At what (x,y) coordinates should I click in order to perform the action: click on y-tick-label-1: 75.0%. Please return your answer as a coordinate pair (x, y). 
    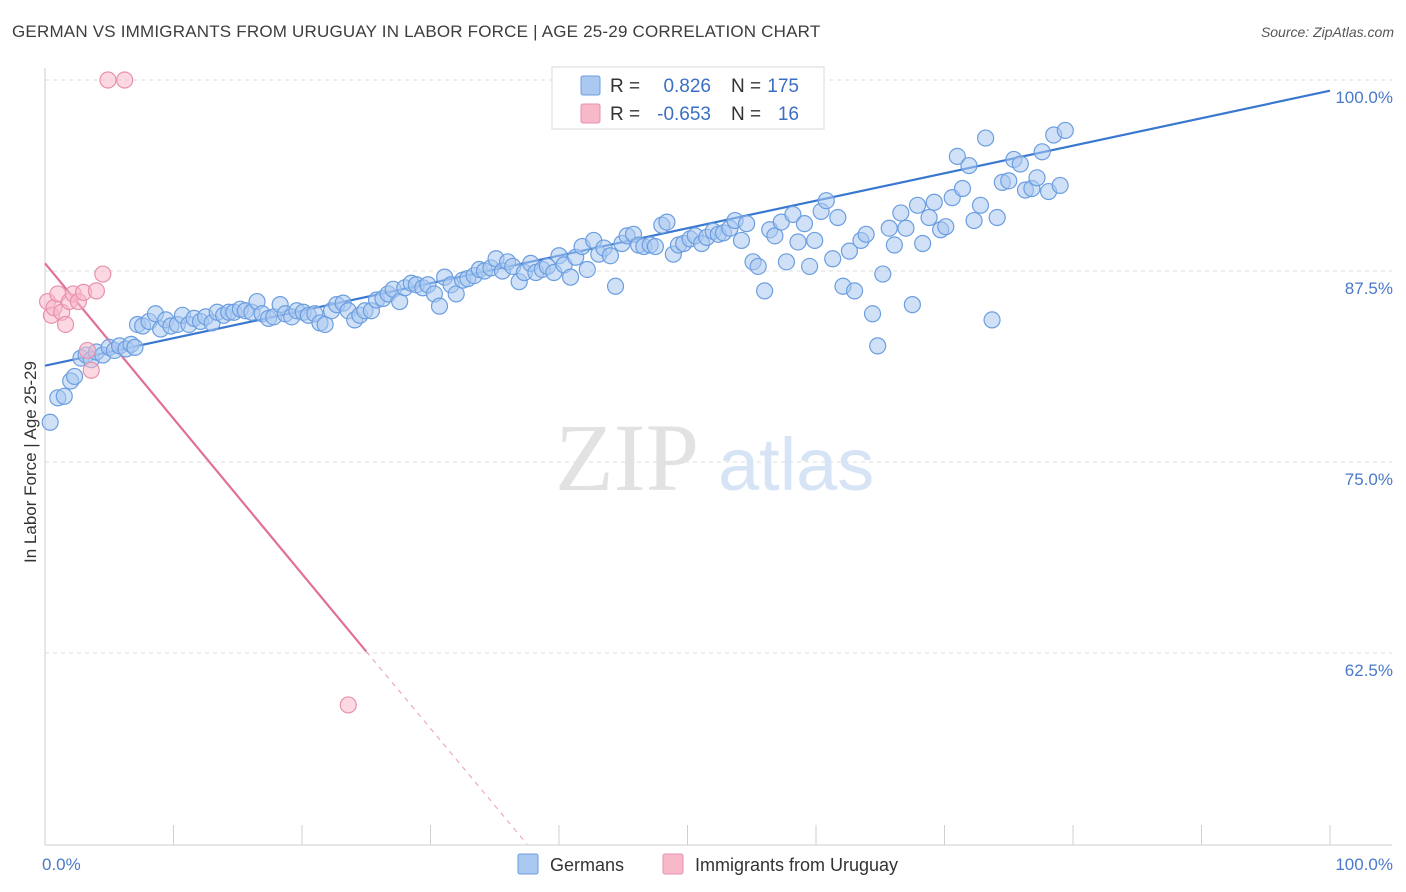
    Looking at the image, I should click on (1369, 479).